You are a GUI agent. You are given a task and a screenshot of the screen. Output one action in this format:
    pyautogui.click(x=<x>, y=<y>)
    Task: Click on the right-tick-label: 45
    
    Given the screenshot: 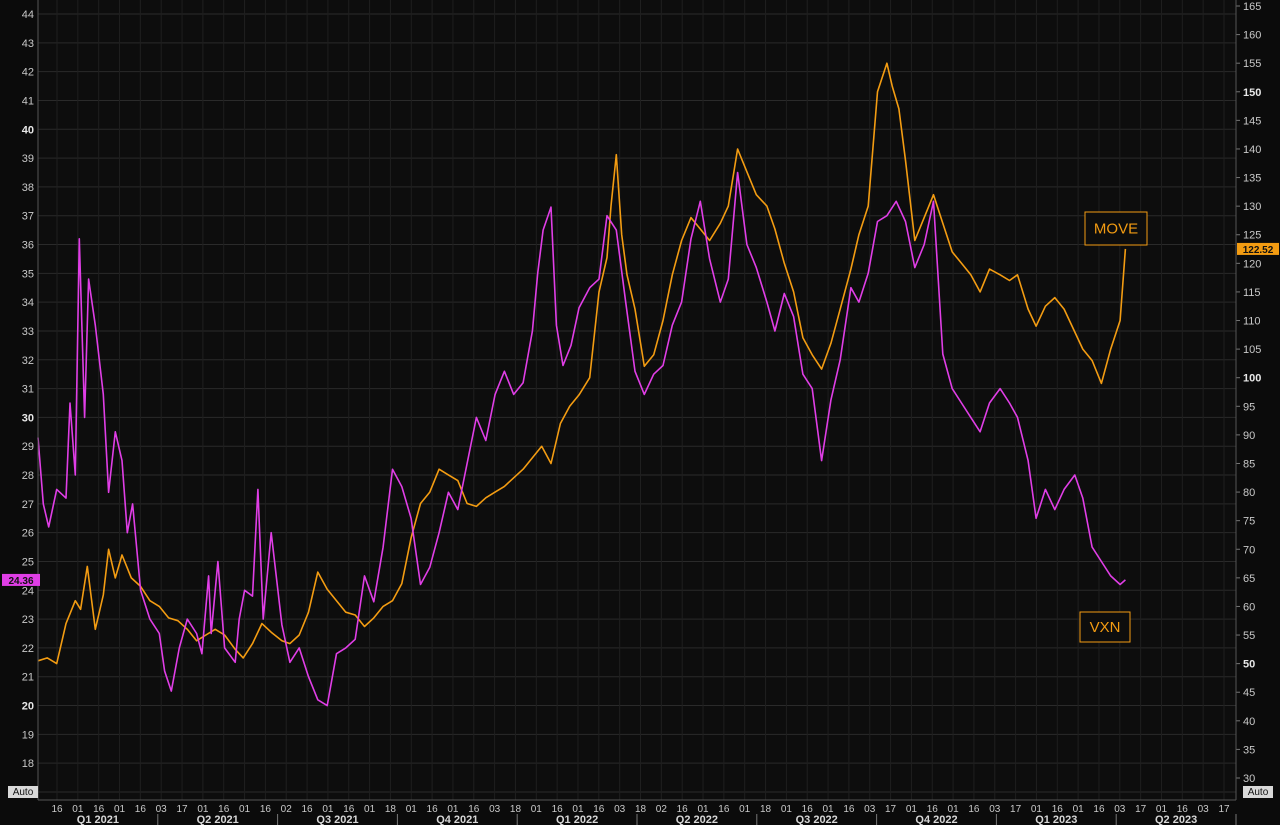 What is the action you would take?
    pyautogui.click(x=1249, y=693)
    